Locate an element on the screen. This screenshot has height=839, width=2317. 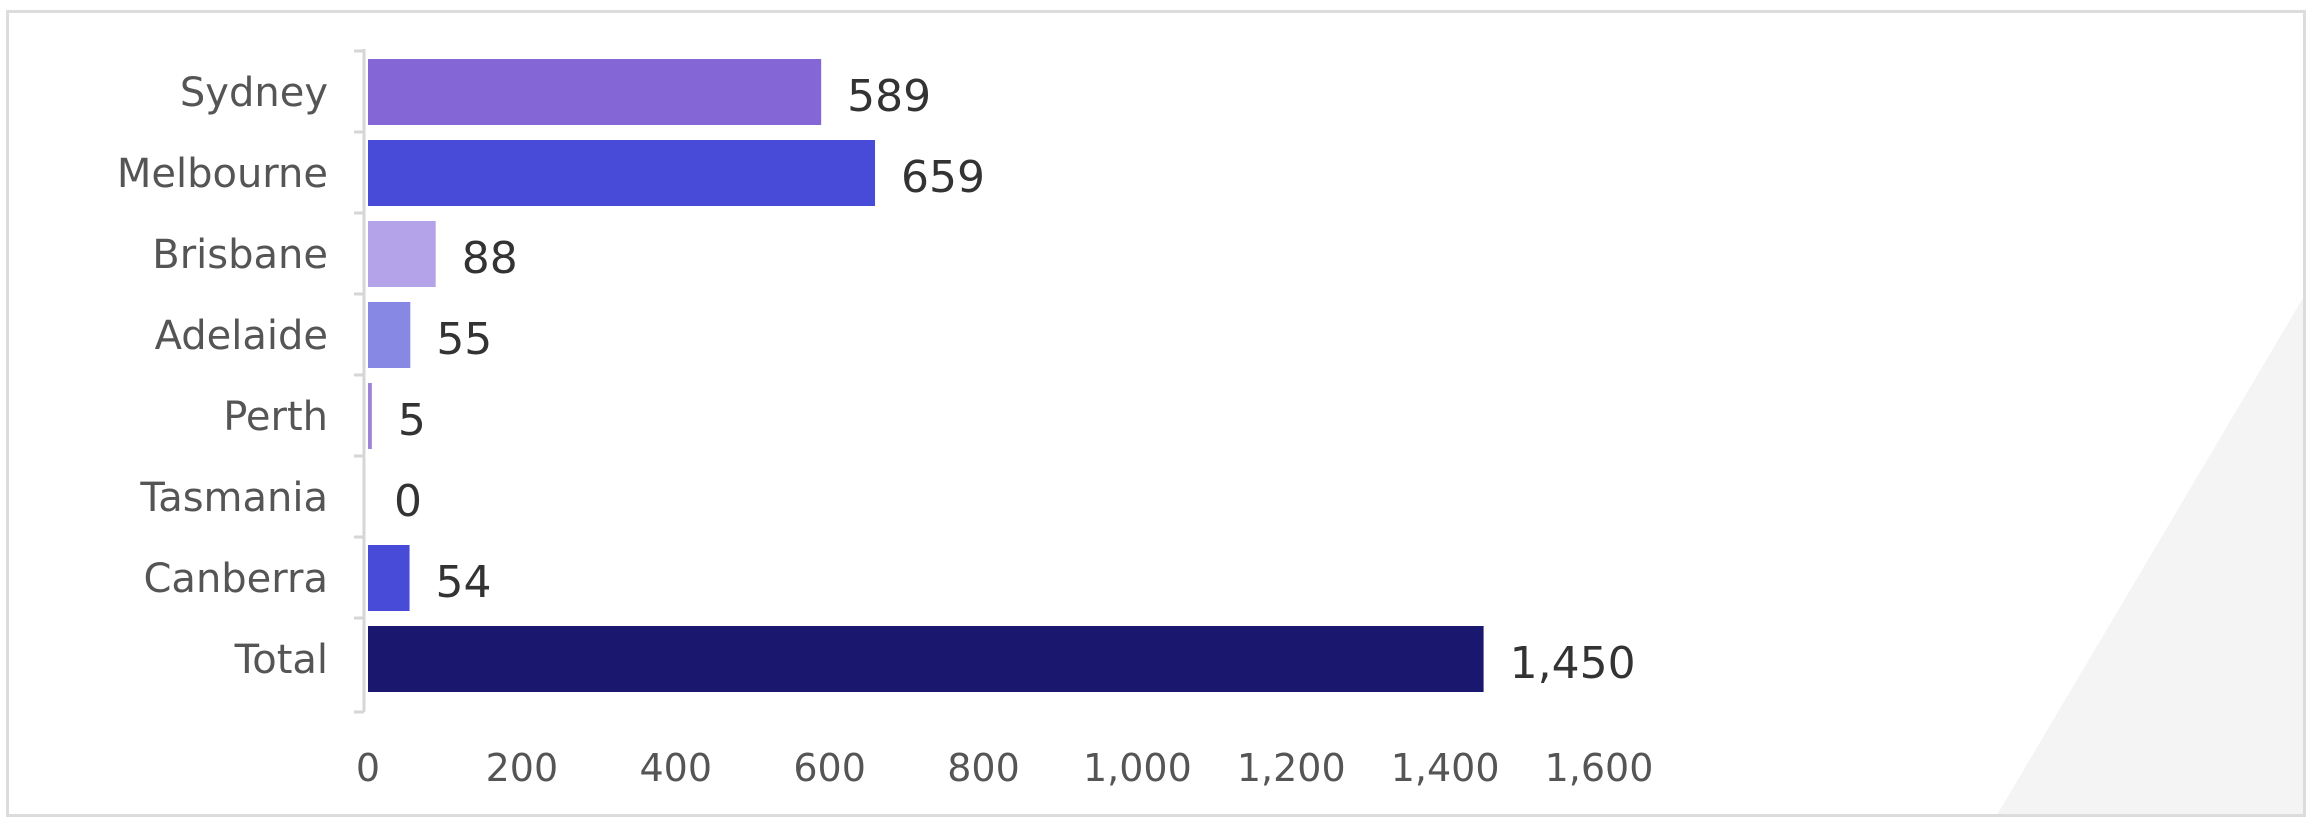
bar-sydney is located at coordinates (595, 92).